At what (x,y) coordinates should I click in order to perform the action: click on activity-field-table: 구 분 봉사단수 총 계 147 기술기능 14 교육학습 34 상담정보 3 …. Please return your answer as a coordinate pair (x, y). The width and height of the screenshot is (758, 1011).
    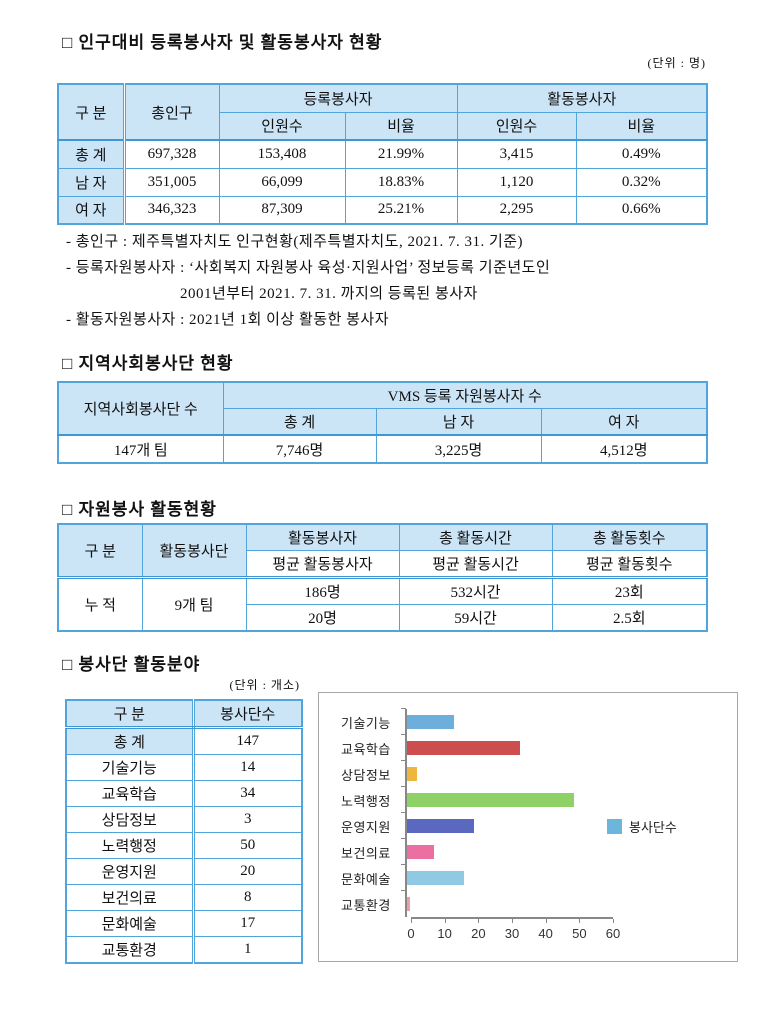
    Looking at the image, I should click on (184, 831).